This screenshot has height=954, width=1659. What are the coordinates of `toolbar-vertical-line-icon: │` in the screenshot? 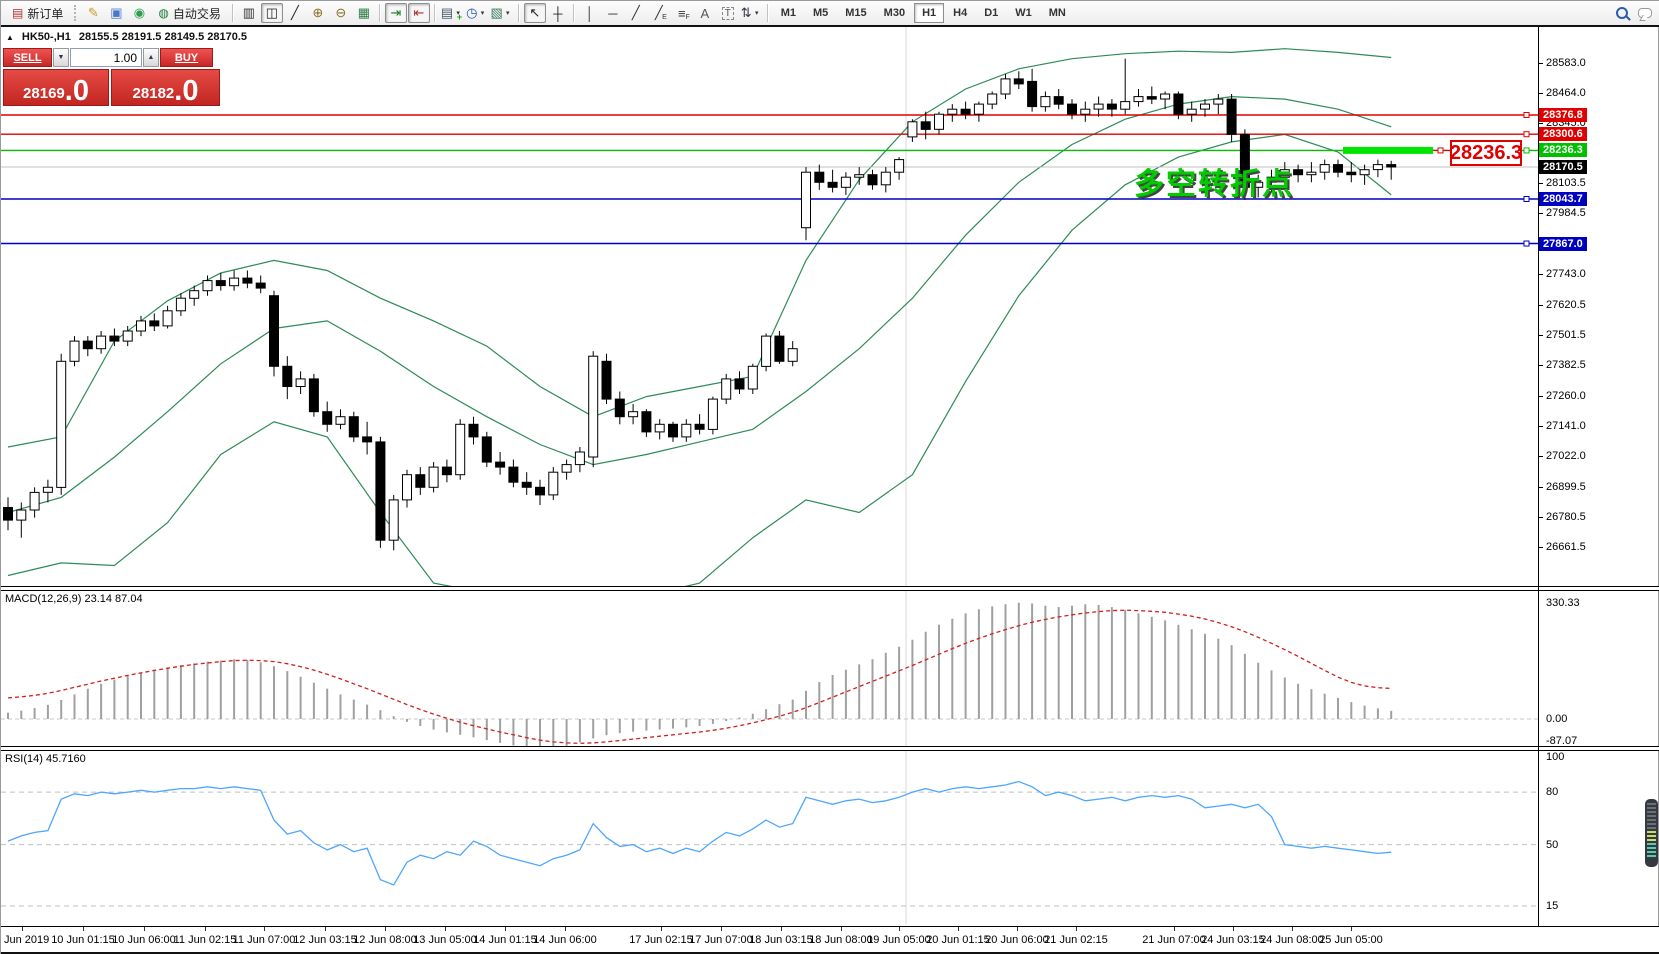 It's located at (590, 13).